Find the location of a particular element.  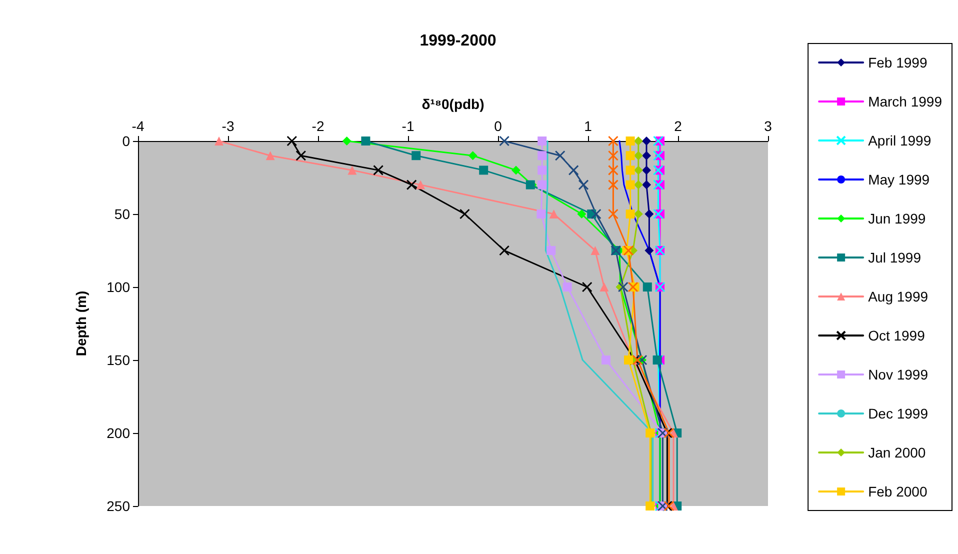

legend-label: March 1999 is located at coordinates (905, 102).